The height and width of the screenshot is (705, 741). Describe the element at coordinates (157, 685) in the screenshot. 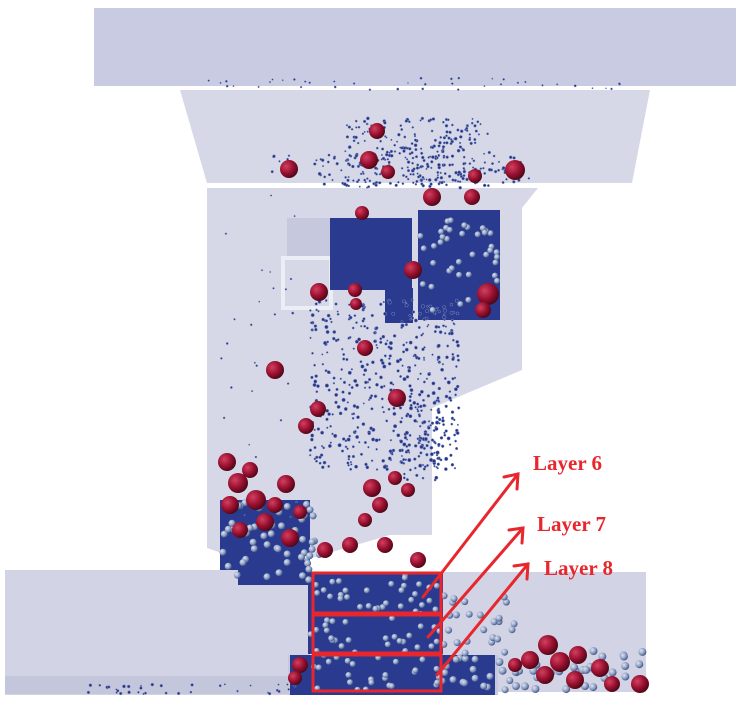

I see `lower-left-foot` at that location.